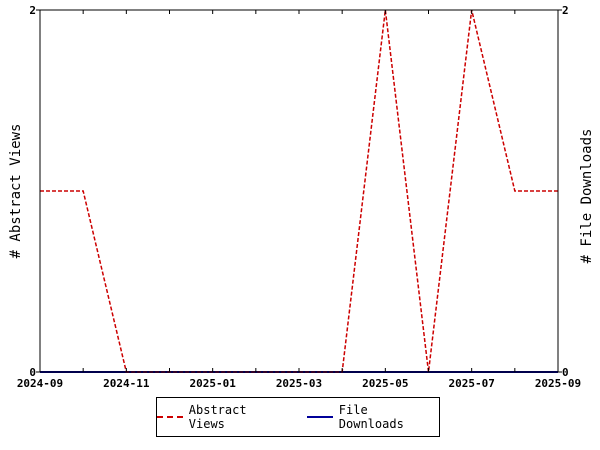 The image size is (600, 450). I want to click on x-tick-label: 2025-03, so click(299, 383).